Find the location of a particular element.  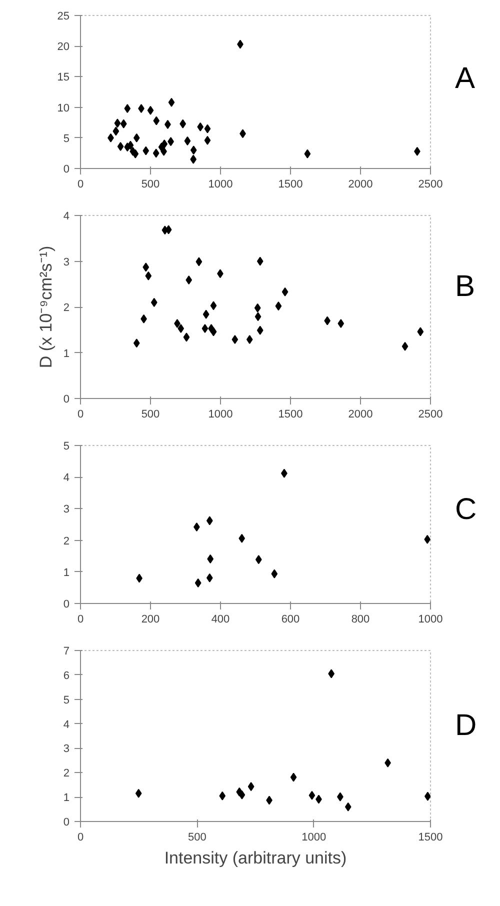

x-tick-label: 2500 is located at coordinates (430, 414).